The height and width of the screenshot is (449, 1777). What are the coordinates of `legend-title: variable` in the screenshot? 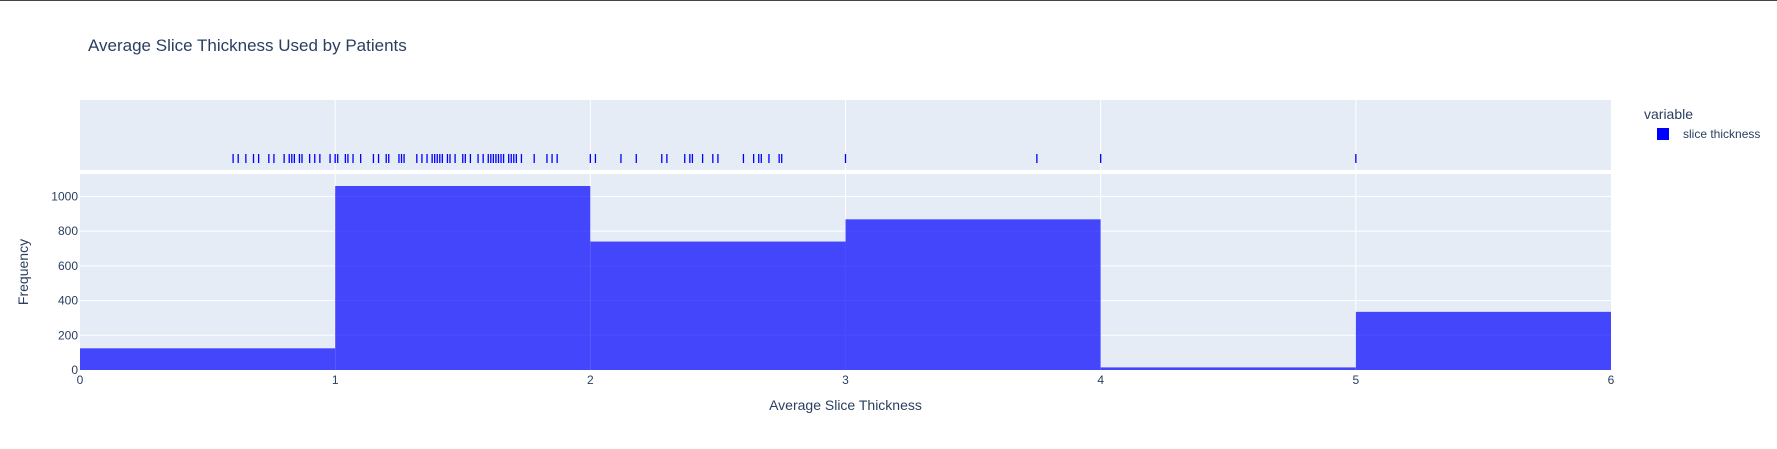 It's located at (1668, 114).